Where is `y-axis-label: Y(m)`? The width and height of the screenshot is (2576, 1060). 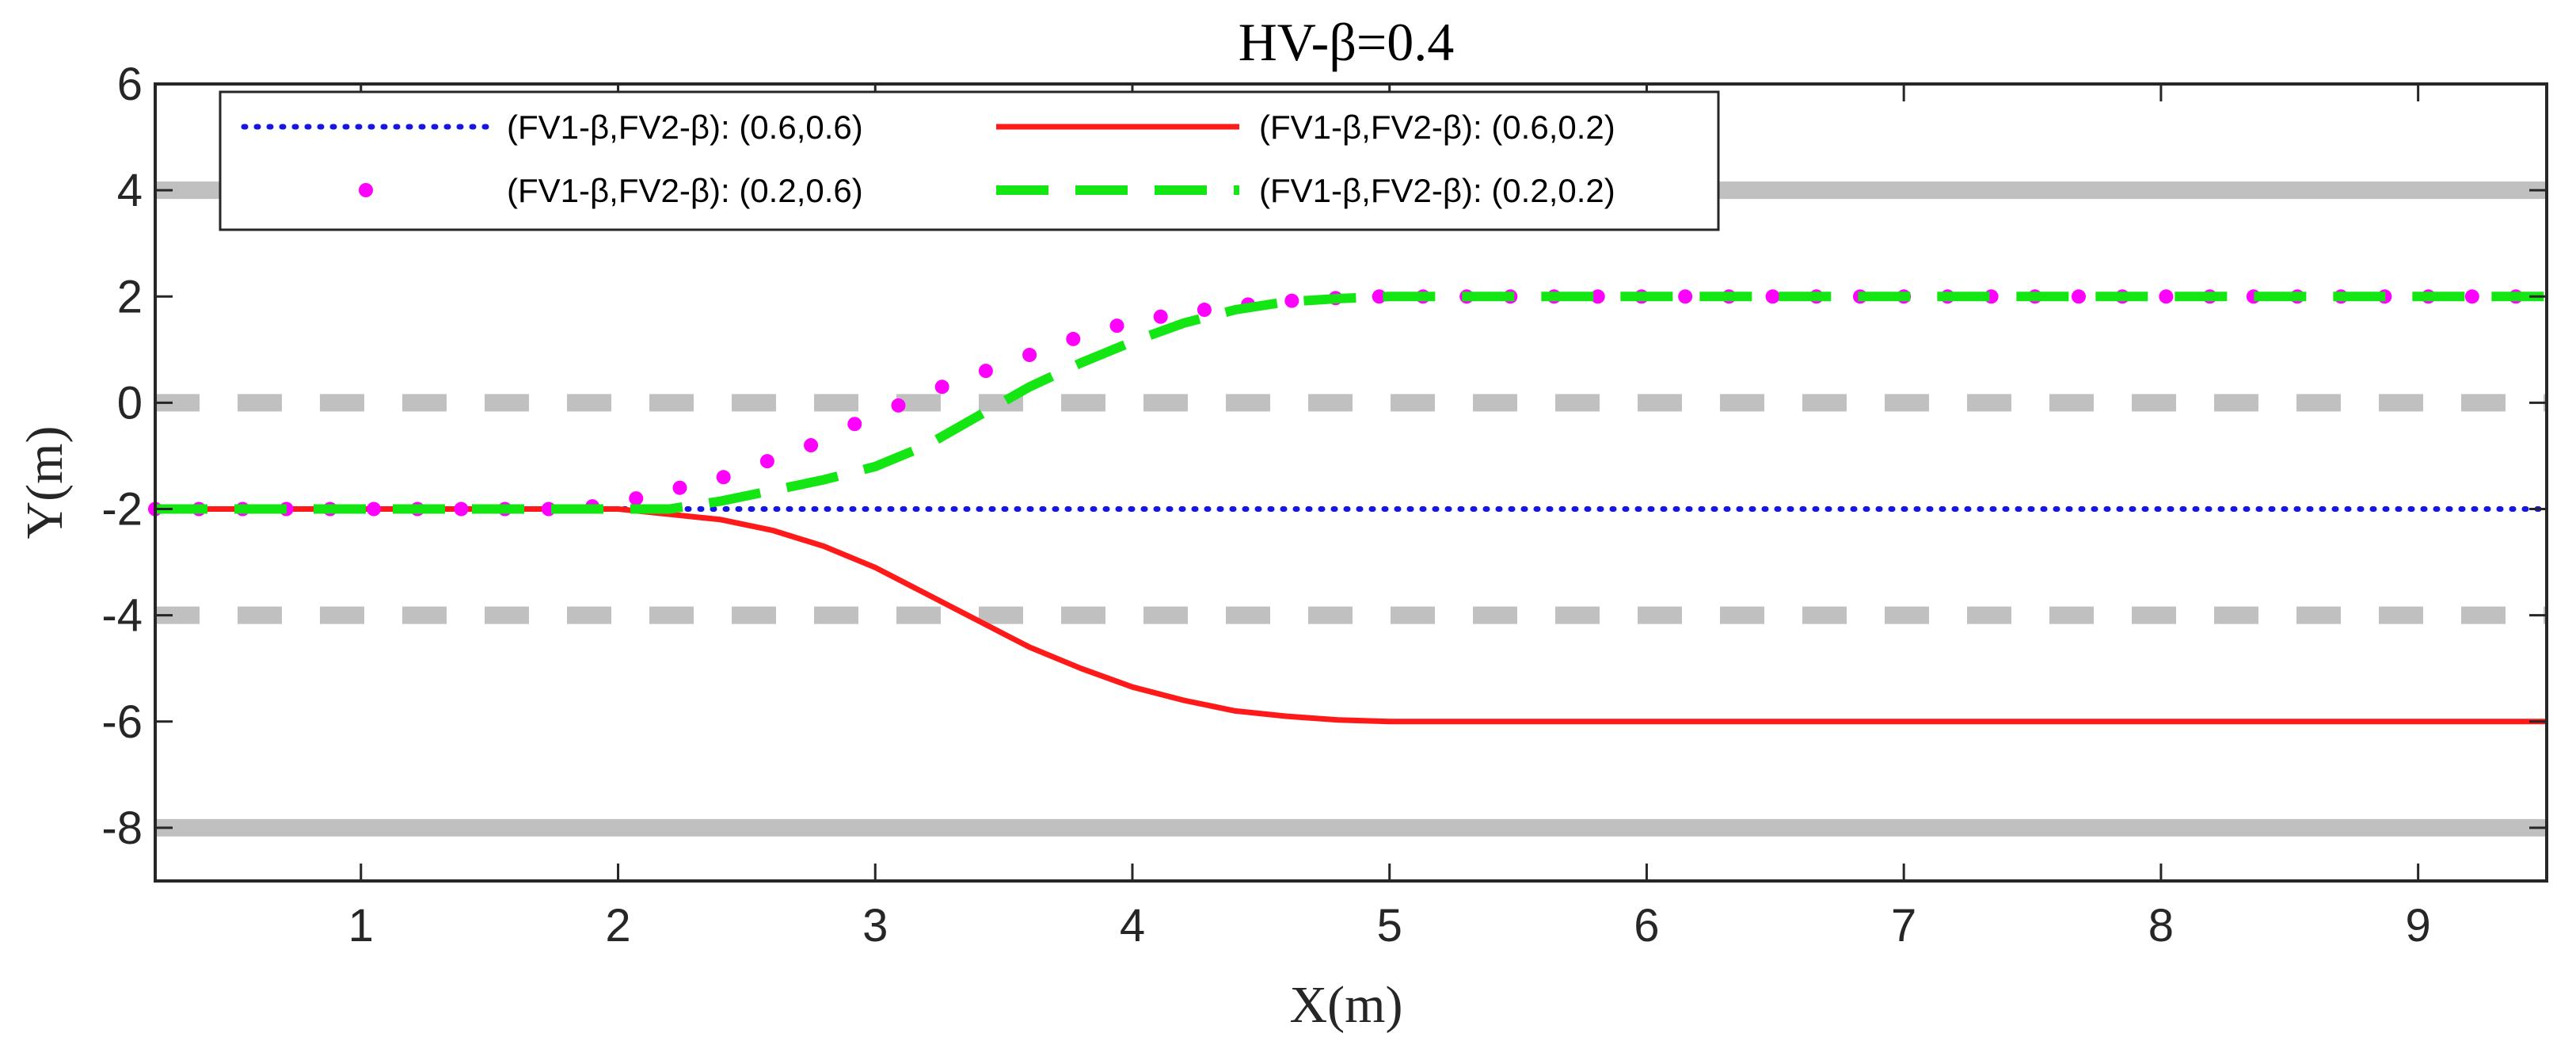 y-axis-label: Y(m) is located at coordinates (45, 483).